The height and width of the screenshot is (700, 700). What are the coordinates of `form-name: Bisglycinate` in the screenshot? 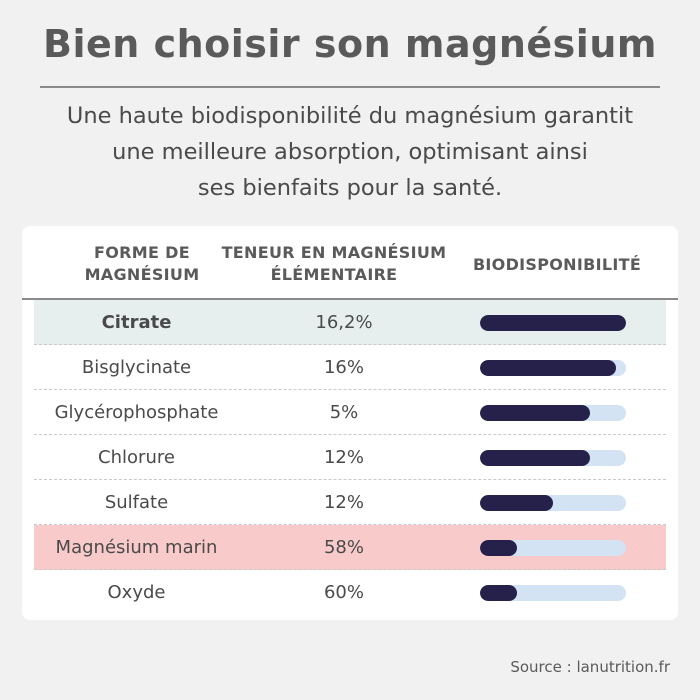 It's located at (136, 367).